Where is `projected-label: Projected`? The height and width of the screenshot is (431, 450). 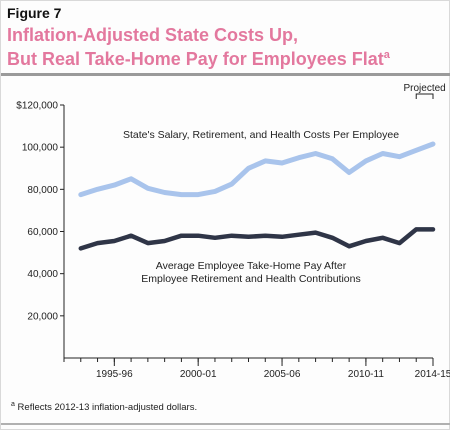
projected-label: Projected is located at coordinates (424, 88).